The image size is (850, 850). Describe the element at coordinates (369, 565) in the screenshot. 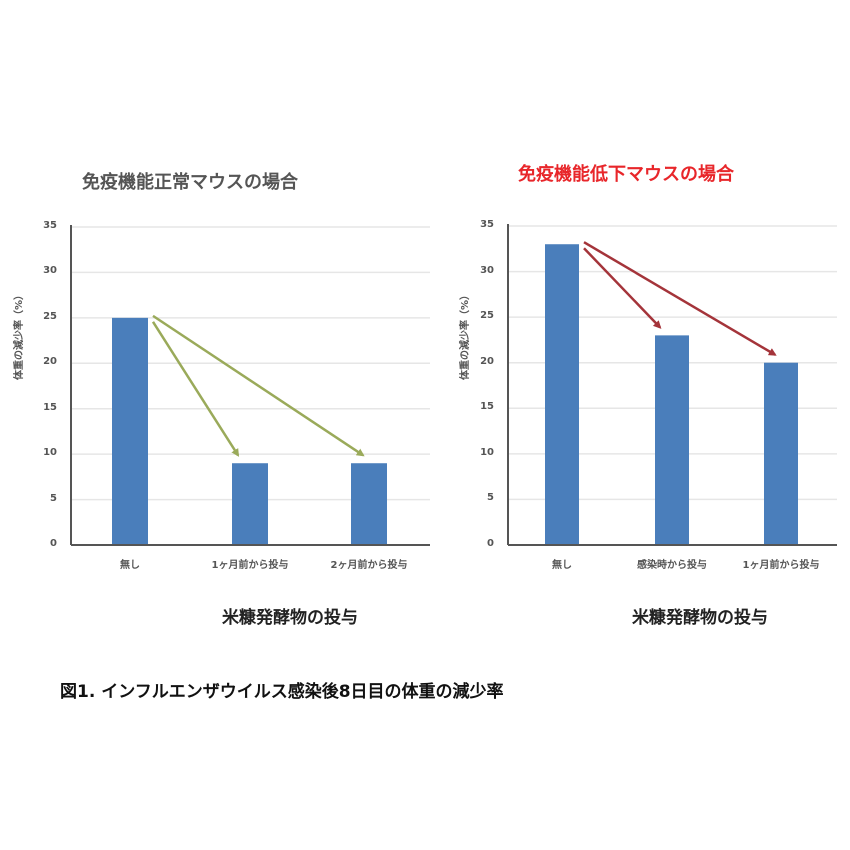

I see `x-category-label: 2ヶ月前から投与` at that location.